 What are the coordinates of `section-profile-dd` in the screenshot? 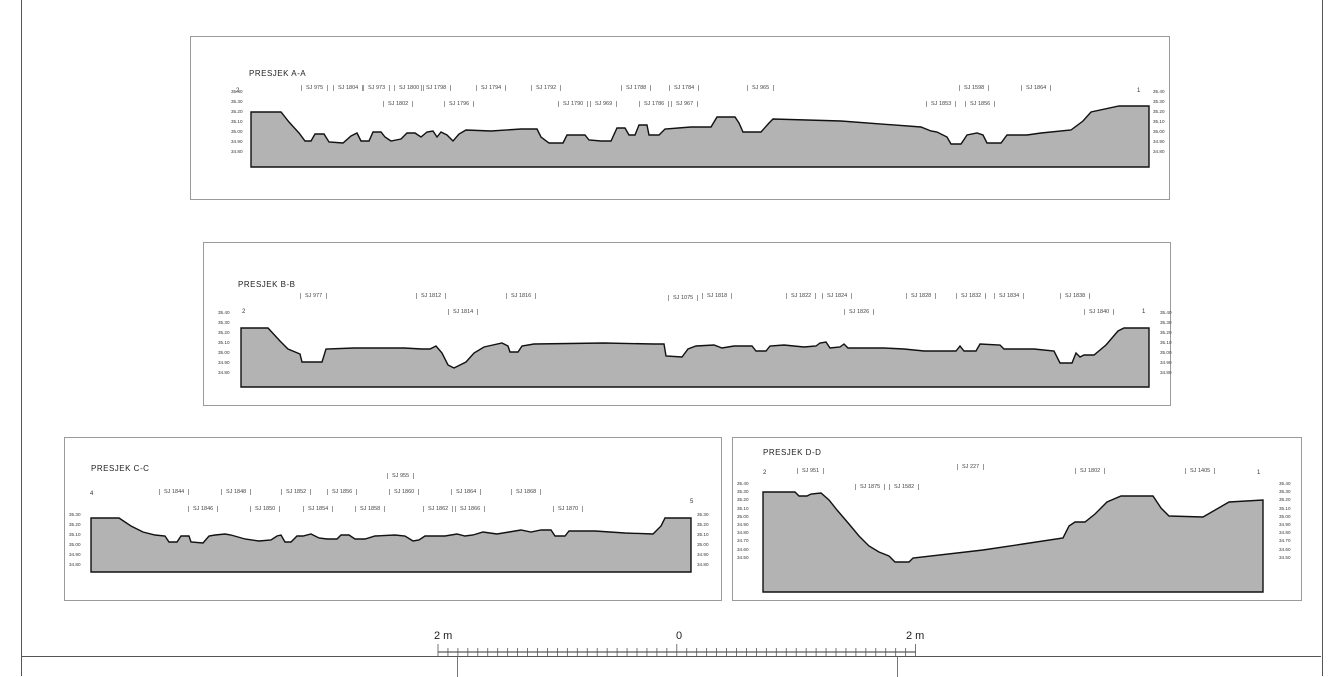 It's located at (1013, 542).